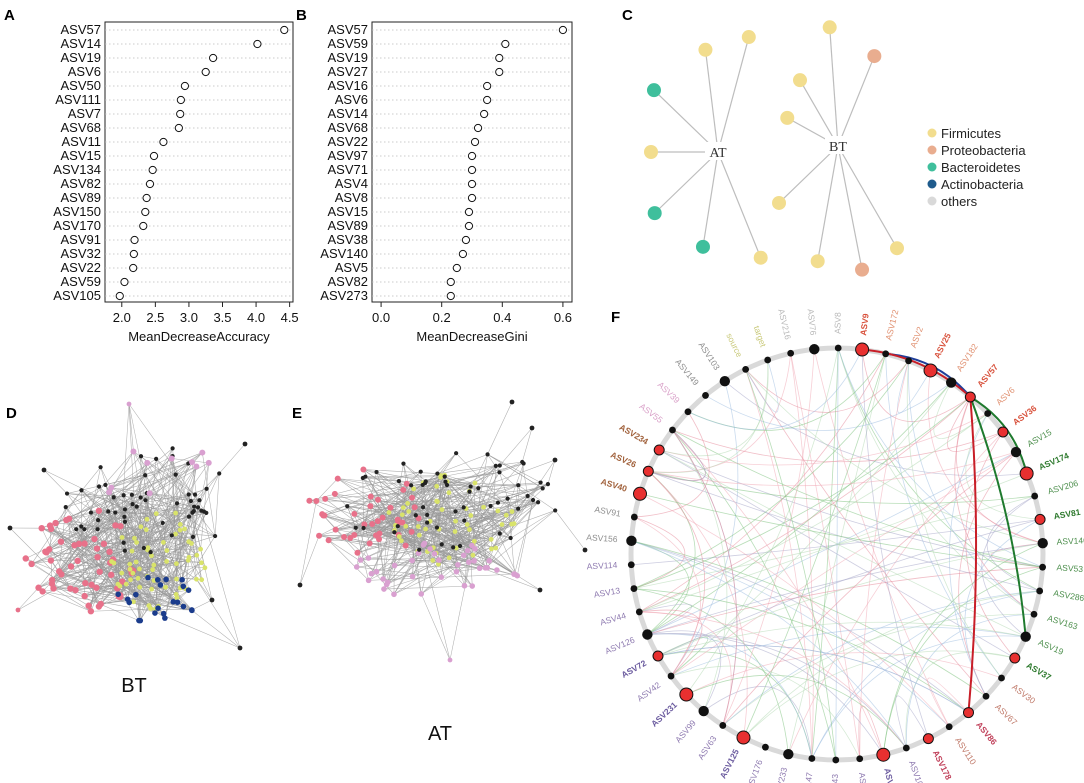  Describe the element at coordinates (942, 765) in the screenshot. I see `chord-node-label: ASV178` at that location.